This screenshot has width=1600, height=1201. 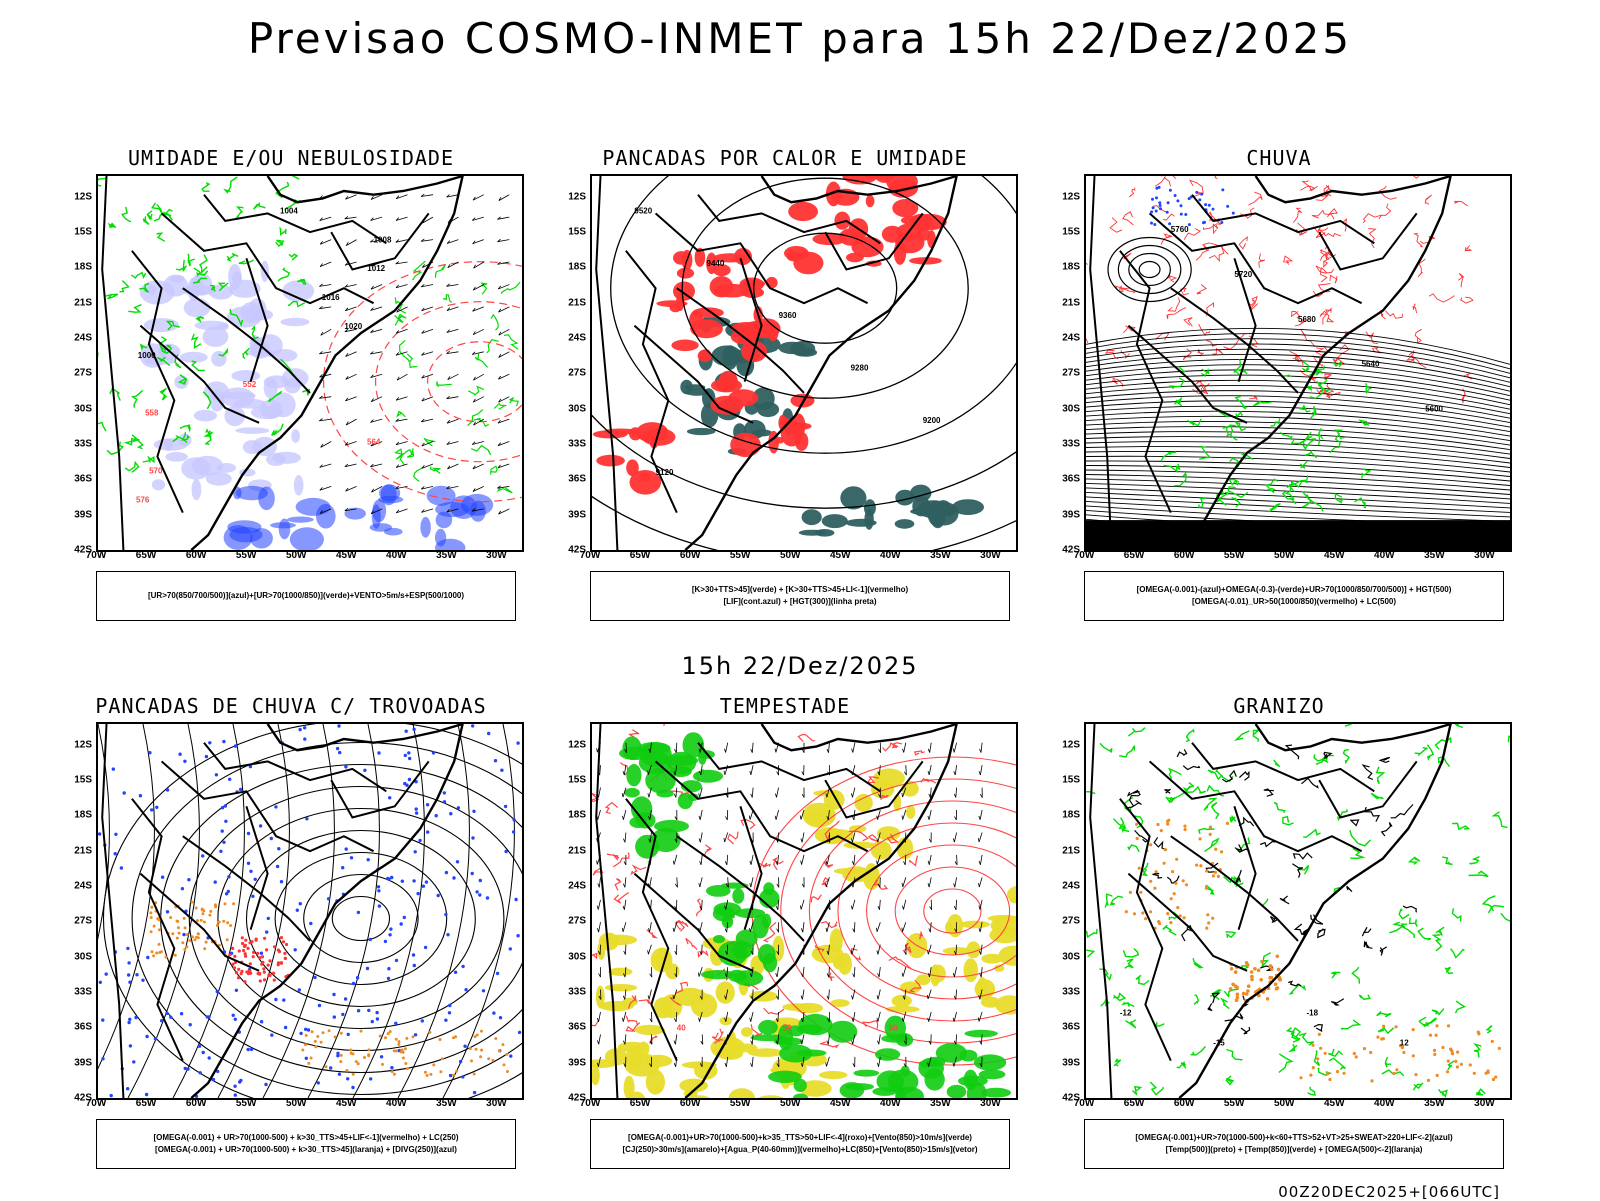 What do you see at coordinates (577, 744) in the screenshot?
I see `latitude-tick: 12S` at bounding box center [577, 744].